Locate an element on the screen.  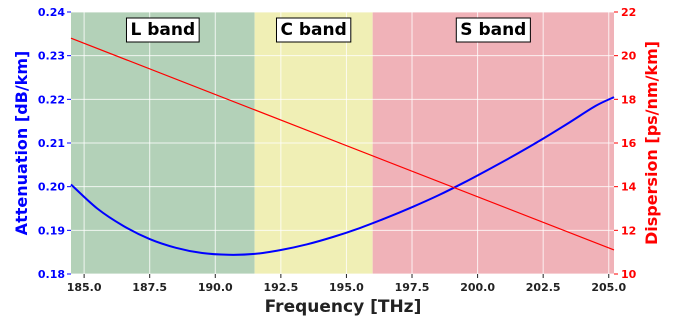
c-band-label-background is located at coordinates (313, 30).